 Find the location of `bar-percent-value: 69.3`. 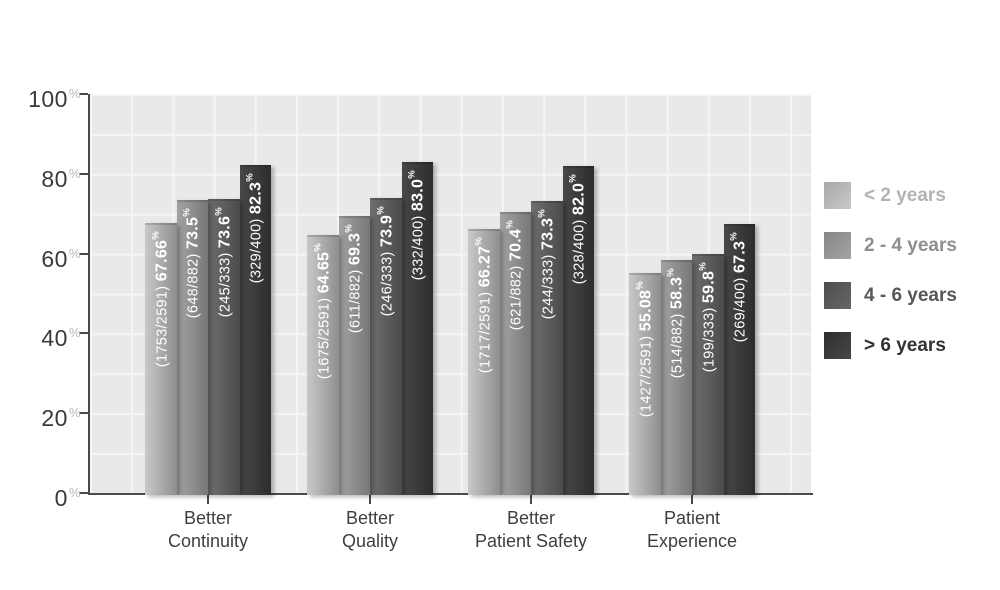

bar-percent-value: 69.3 is located at coordinates (355, 249).